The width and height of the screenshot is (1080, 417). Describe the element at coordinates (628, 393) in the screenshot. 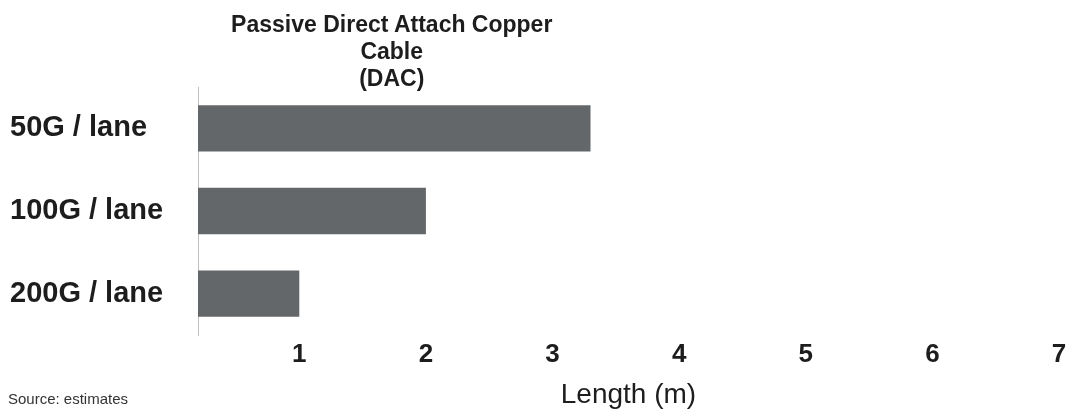

I see `x-axis-title: Length (m)` at that location.